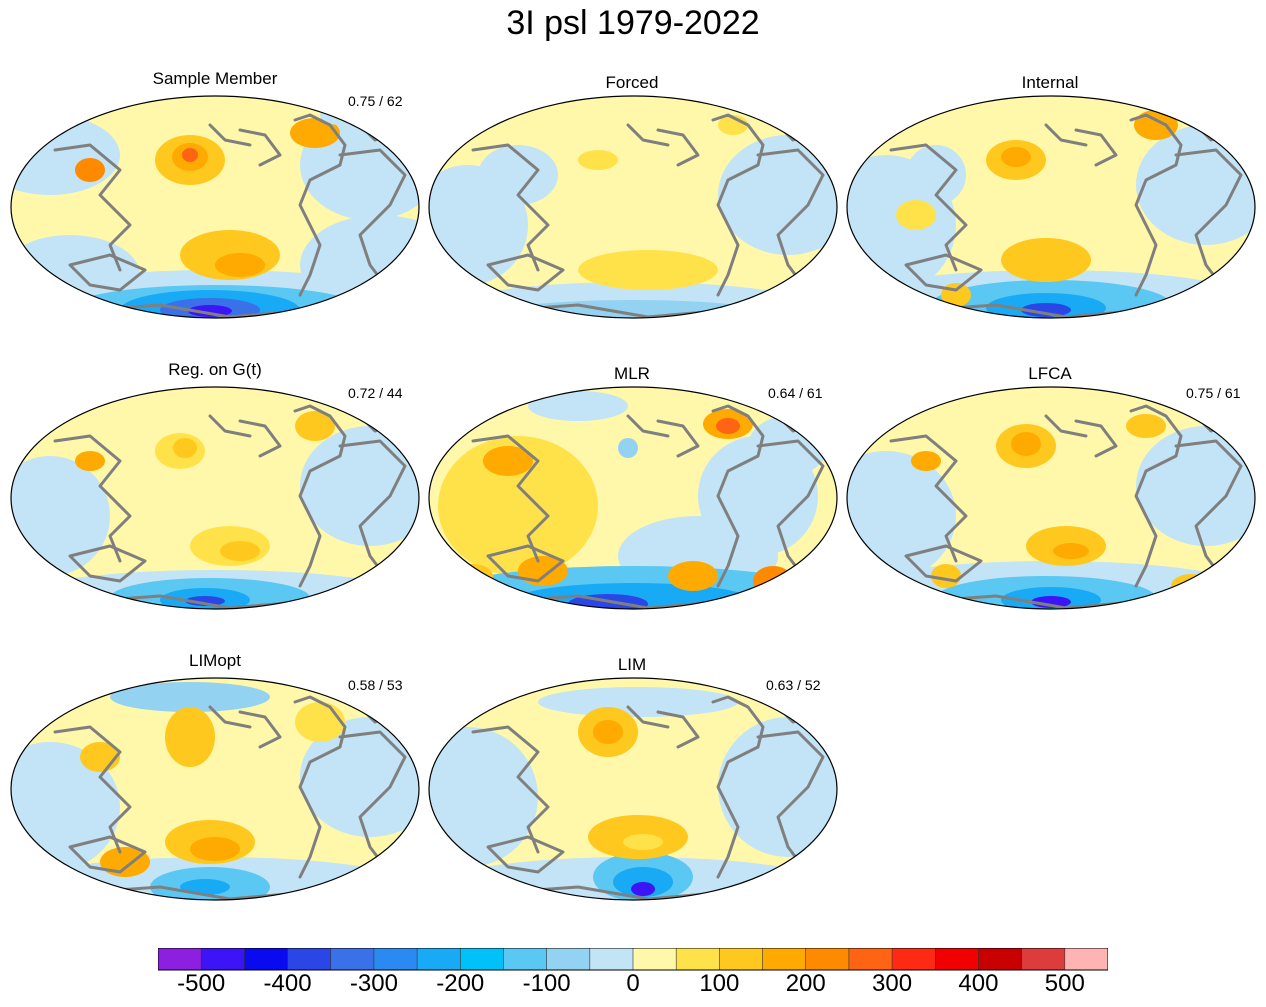 This screenshot has width=1266, height=1007. Describe the element at coordinates (201, 983) in the screenshot. I see `colorbar-label: -500` at that location.